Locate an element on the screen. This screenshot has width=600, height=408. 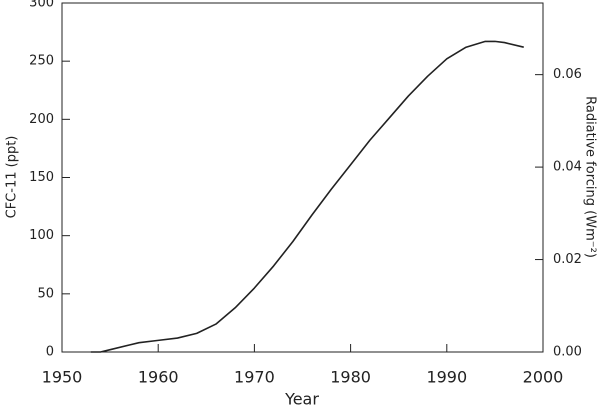
y-tick-label: 100 is located at coordinates (41, 235).